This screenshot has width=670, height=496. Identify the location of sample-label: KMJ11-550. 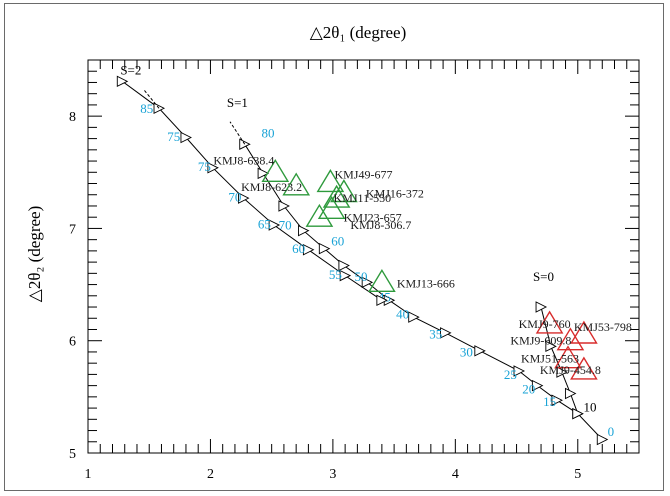
(363, 198).